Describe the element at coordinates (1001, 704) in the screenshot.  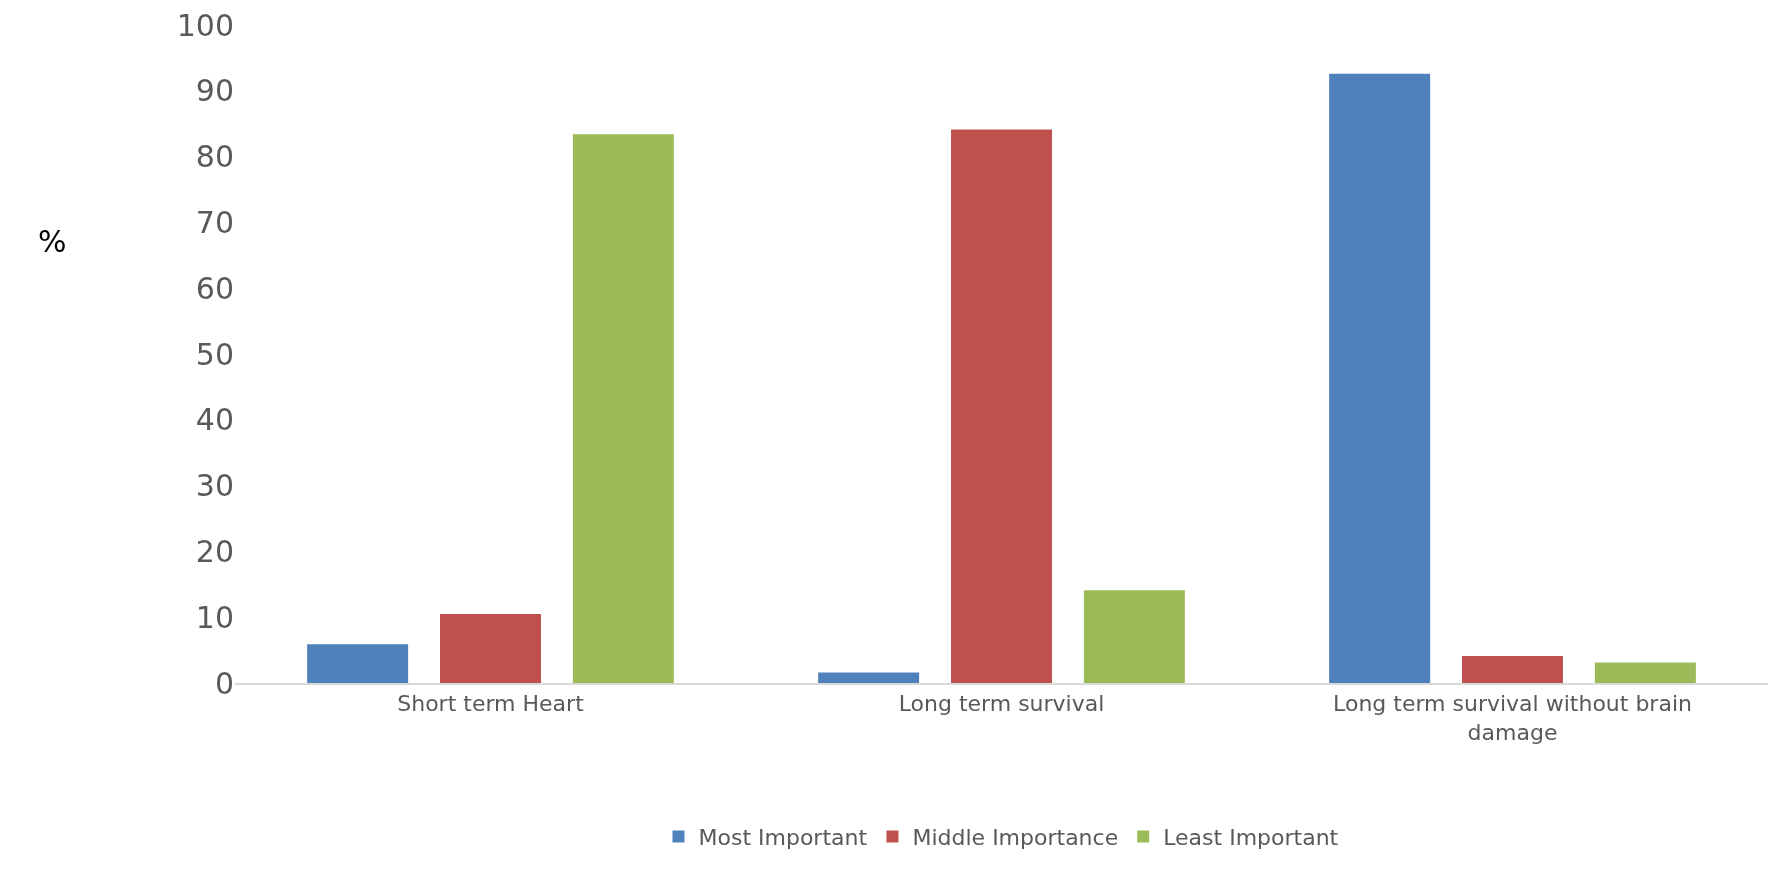
I see `x-tick-label: Long term survival` at that location.